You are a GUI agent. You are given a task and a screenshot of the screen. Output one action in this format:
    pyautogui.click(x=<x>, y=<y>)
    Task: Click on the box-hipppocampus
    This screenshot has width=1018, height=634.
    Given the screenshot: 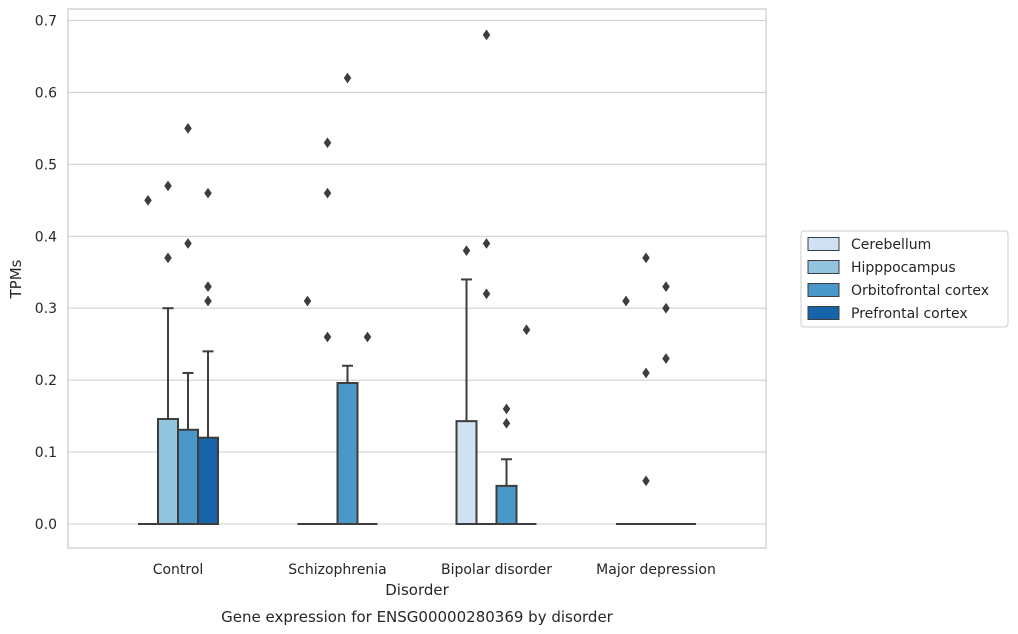 What is the action you would take?
    pyautogui.click(x=168, y=416)
    